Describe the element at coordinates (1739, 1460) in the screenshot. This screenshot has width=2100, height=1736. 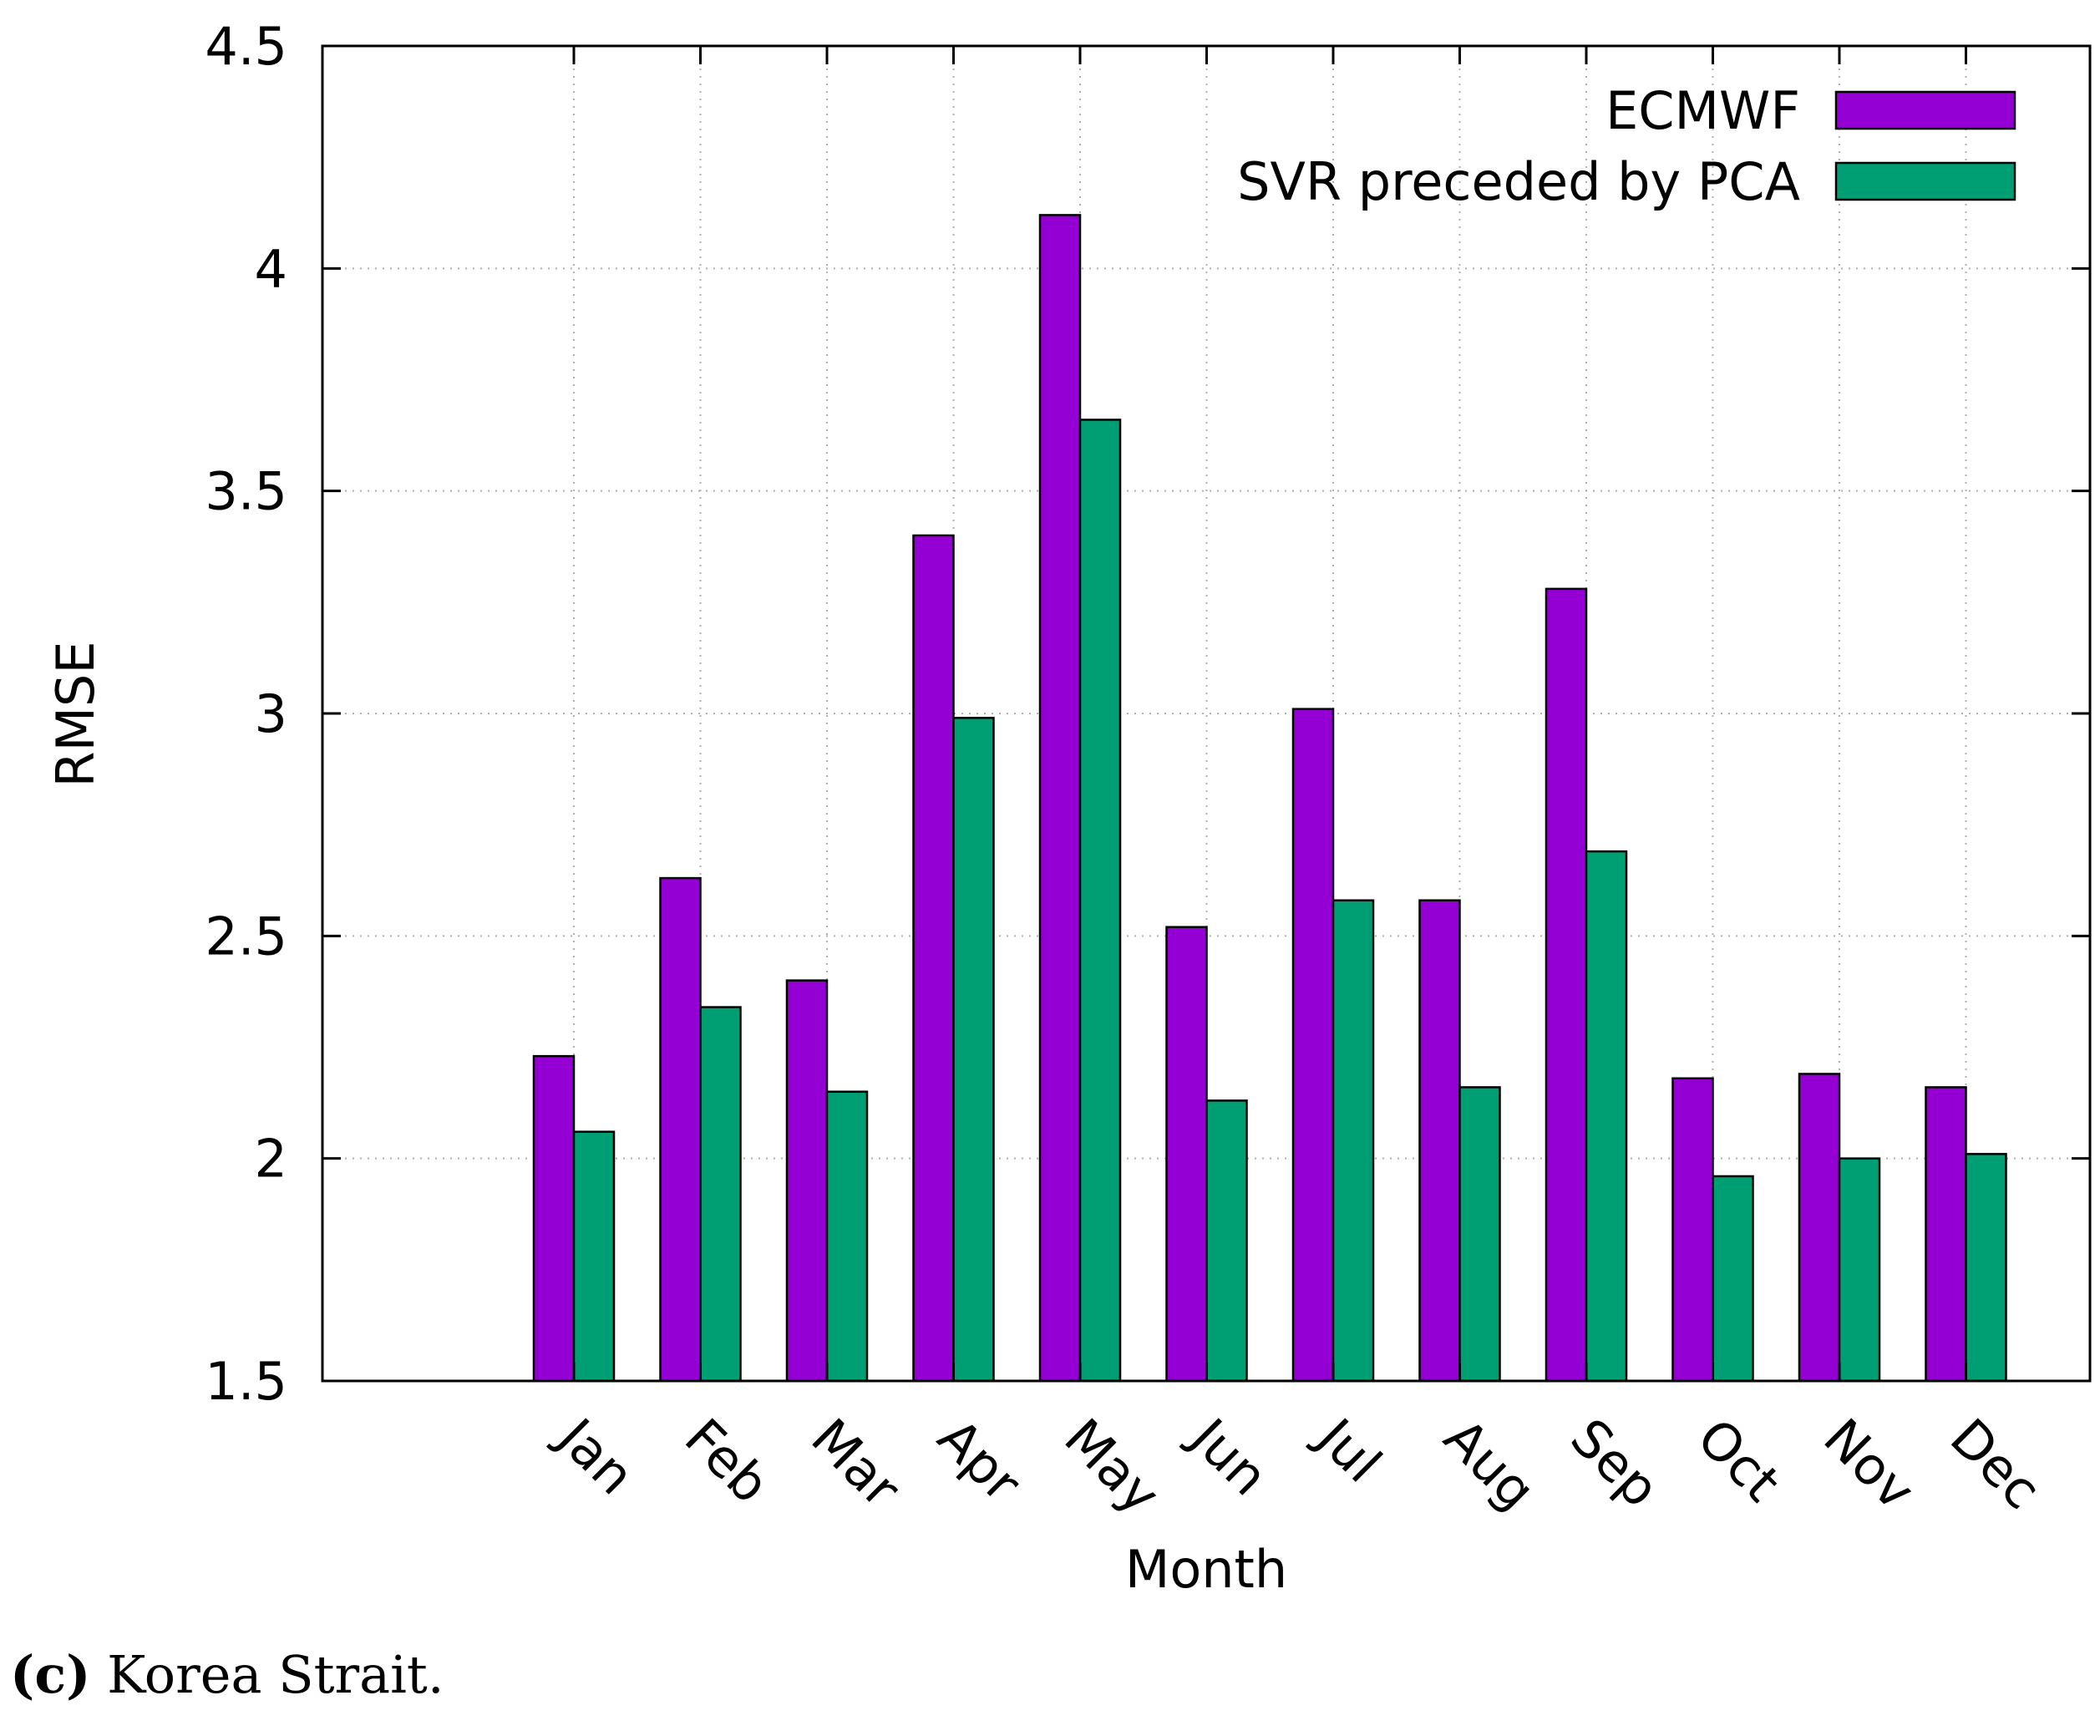
I see `x-tick-label: Oct` at that location.